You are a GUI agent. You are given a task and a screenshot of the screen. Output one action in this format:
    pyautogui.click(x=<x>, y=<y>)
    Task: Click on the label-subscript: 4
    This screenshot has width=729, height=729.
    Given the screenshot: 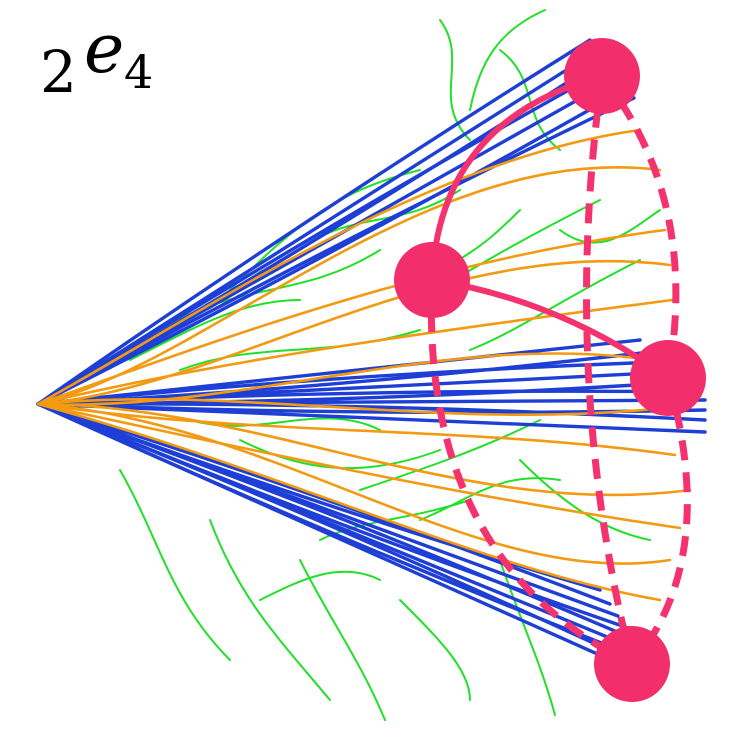 What is the action you would take?
    pyautogui.click(x=138, y=72)
    